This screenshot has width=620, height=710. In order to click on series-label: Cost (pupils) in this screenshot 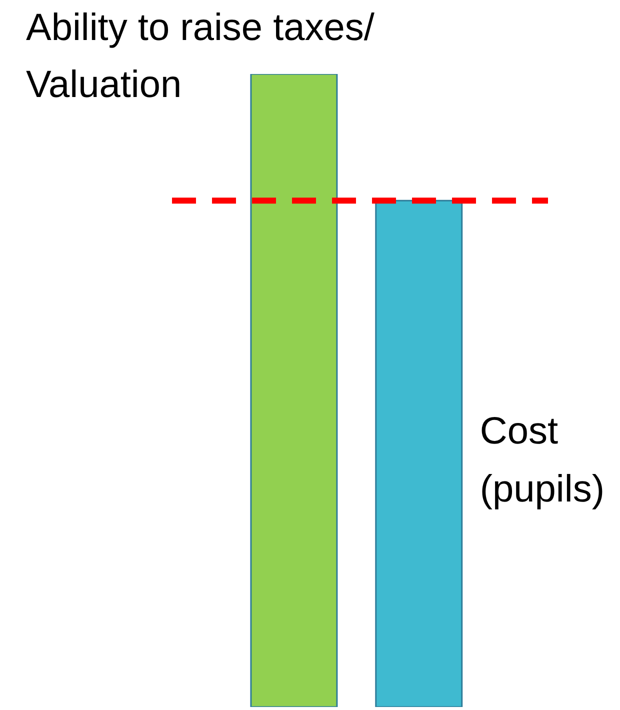, I will do `click(542, 460)`.